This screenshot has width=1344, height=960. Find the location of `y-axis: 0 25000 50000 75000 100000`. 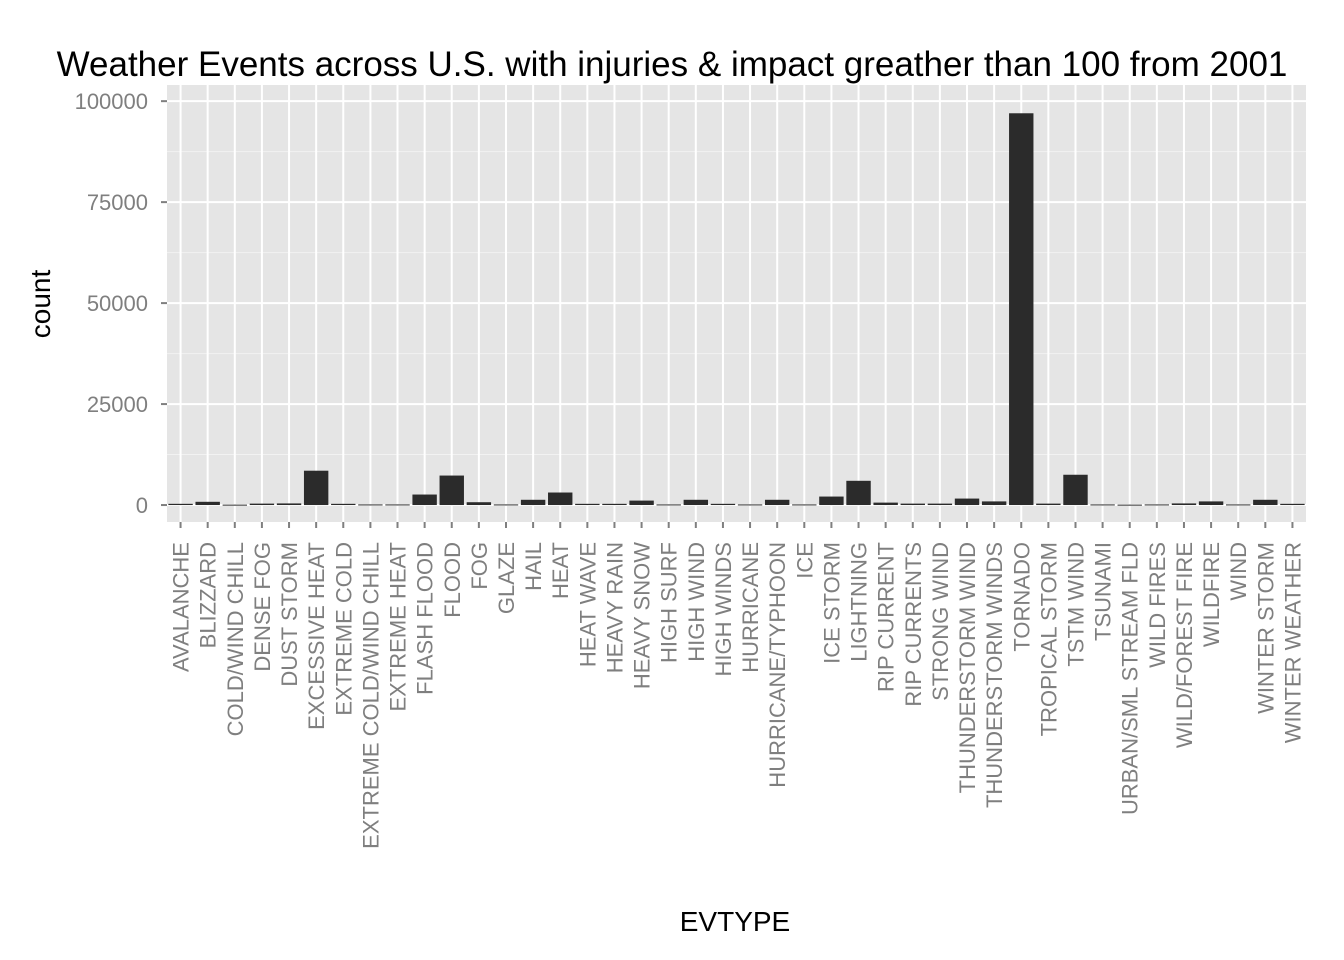

y-axis: 0 25000 50000 75000 100000 is located at coordinates (121, 303).